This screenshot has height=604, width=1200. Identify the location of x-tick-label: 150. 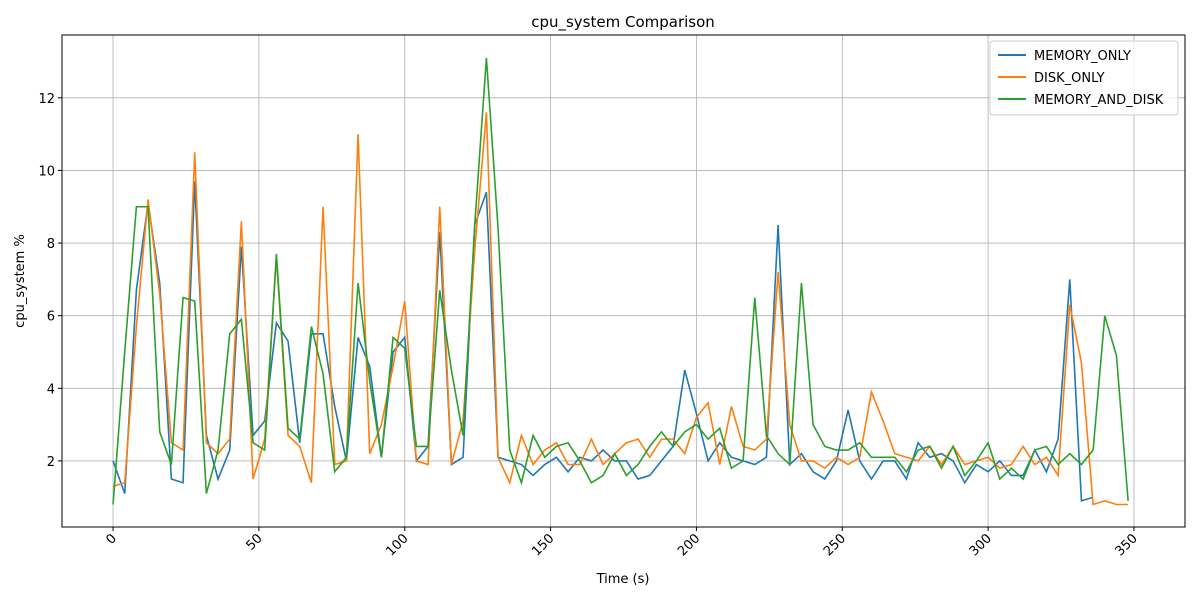
(543, 545).